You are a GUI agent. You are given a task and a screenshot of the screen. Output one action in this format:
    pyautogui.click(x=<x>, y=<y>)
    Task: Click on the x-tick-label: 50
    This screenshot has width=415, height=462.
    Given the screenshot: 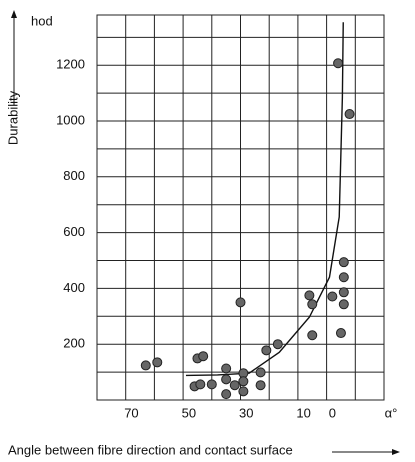 What is the action you would take?
    pyautogui.click(x=189, y=412)
    